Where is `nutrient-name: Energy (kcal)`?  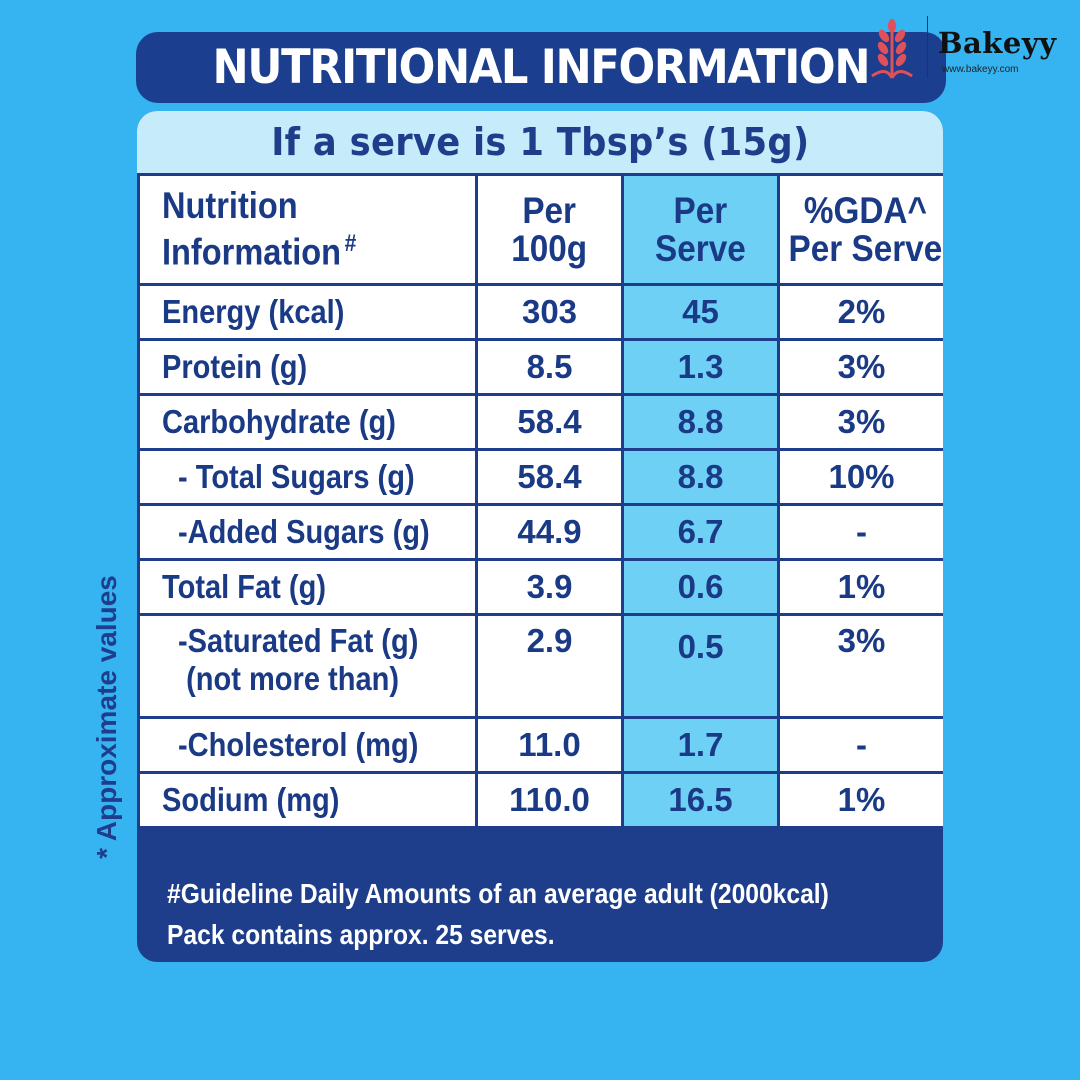 nutrient-name: Energy (kcal) is located at coordinates (307, 312).